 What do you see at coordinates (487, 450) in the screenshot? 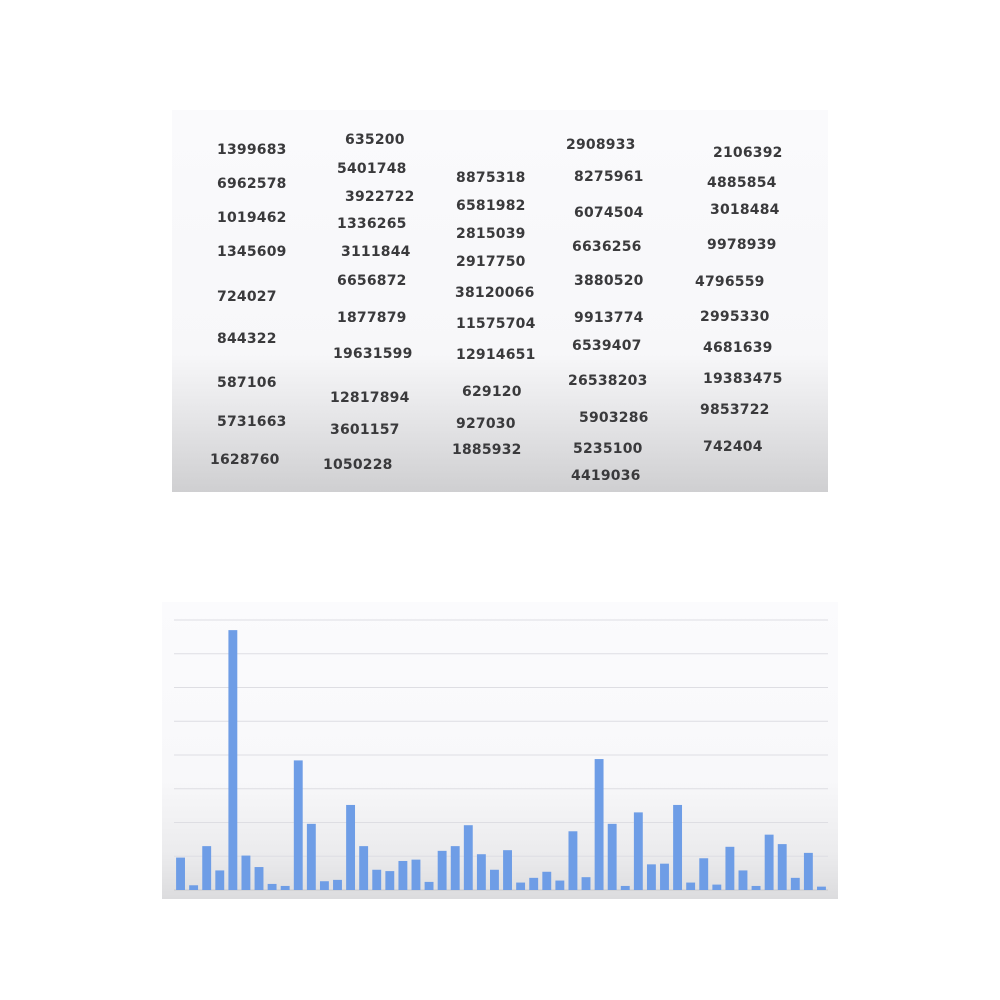
I see `table-cell: 1885932` at bounding box center [487, 450].